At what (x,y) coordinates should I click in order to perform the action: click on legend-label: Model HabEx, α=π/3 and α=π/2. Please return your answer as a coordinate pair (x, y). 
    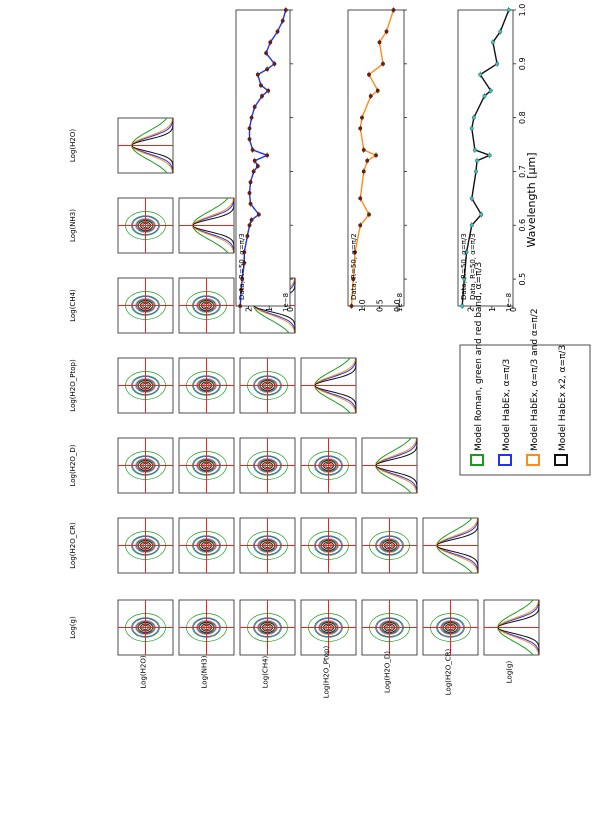
    Looking at the image, I should click on (535, 379).